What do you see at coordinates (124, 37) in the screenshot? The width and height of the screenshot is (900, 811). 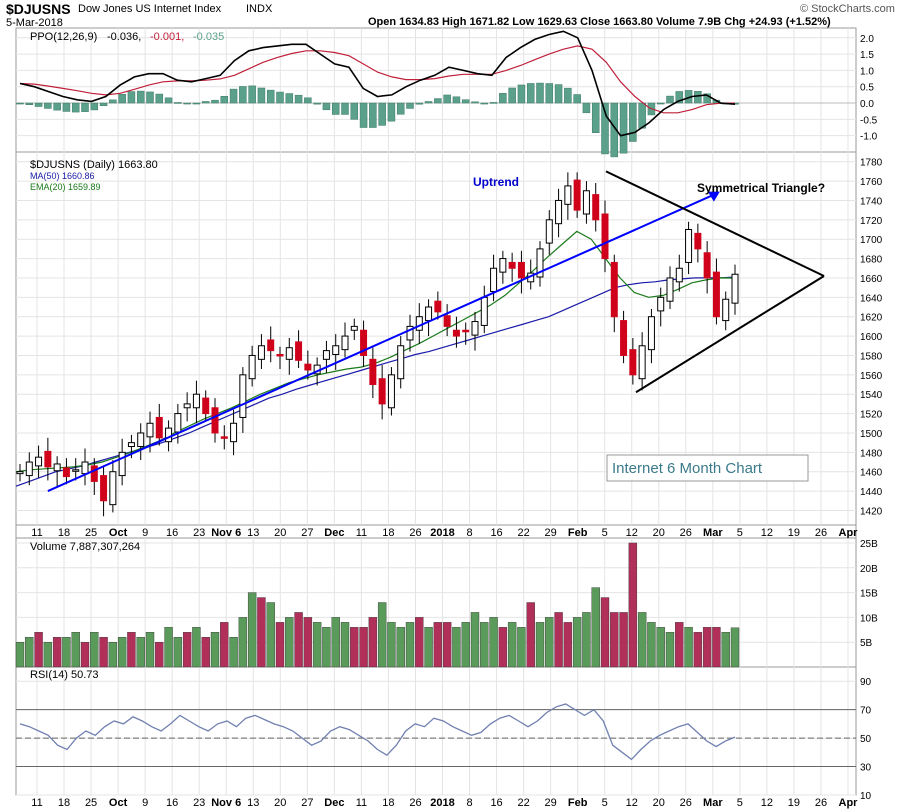 I see `ppo-value: -0.036,` at bounding box center [124, 37].